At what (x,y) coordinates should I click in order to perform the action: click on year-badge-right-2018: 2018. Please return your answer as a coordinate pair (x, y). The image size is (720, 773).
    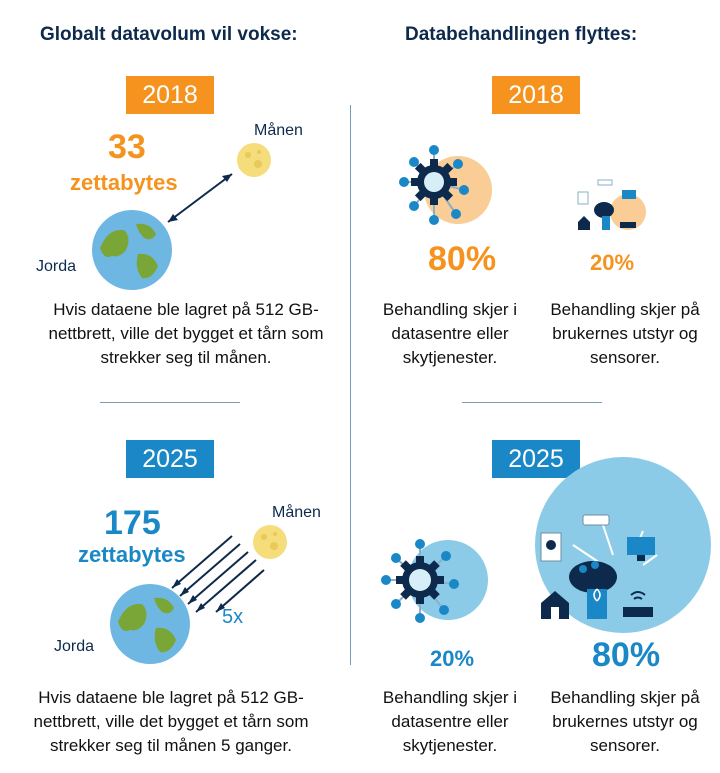
    Looking at the image, I should click on (536, 95).